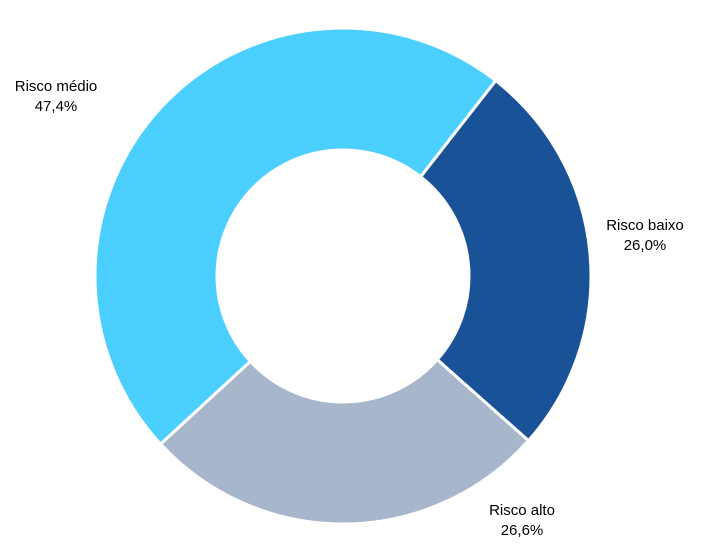 This screenshot has width=704, height=549. What do you see at coordinates (645, 225) in the screenshot?
I see `label-name-risco-baixo: Risco baixo` at bounding box center [645, 225].